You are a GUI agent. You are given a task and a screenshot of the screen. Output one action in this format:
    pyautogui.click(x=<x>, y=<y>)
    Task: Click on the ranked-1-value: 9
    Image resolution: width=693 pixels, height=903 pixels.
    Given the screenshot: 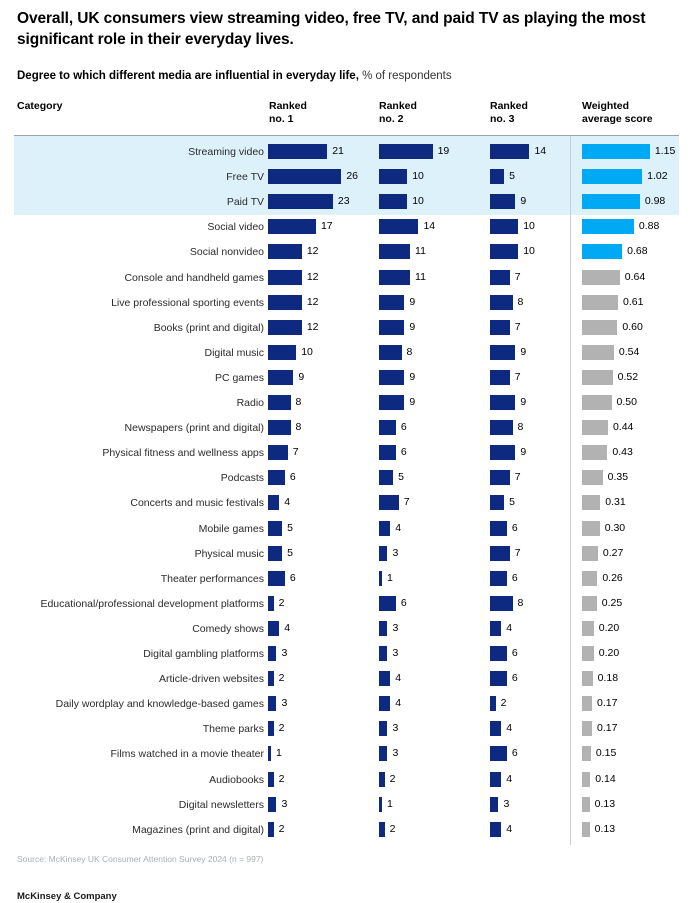 What is the action you would take?
    pyautogui.click(x=301, y=376)
    